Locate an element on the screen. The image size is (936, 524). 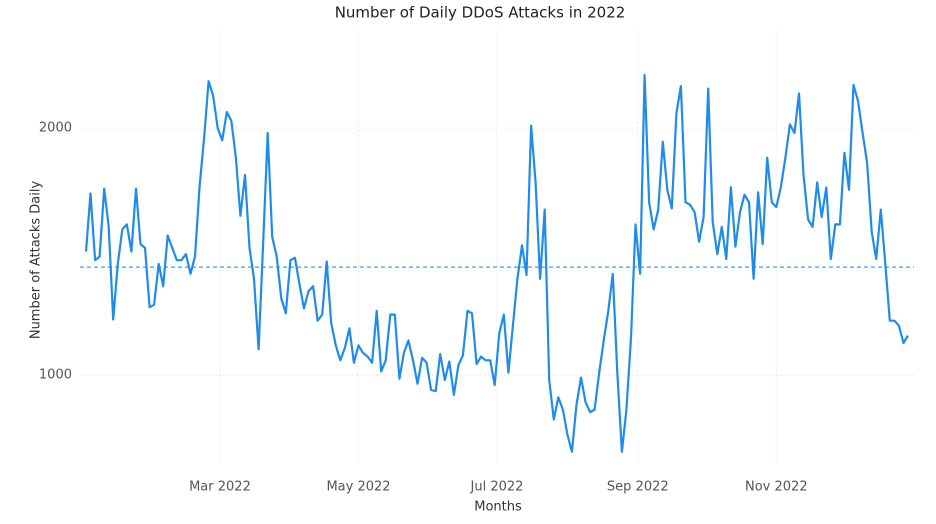
x-tick-label: Mar 2022 is located at coordinates (220, 487).